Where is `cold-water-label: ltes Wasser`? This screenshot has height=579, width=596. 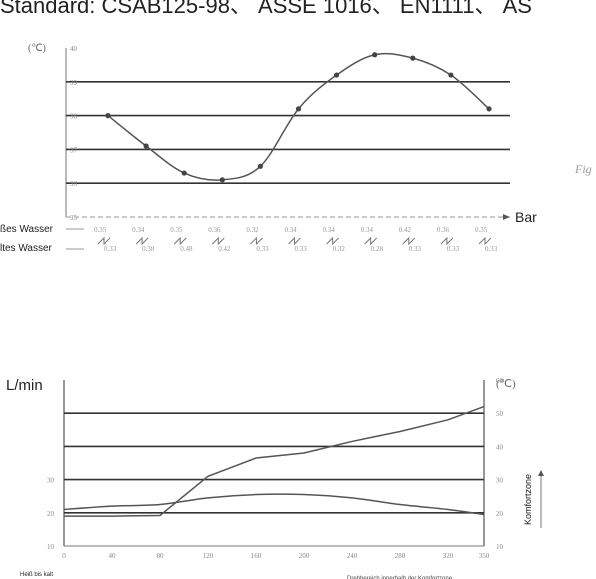 cold-water-label: ltes Wasser is located at coordinates (26, 248).